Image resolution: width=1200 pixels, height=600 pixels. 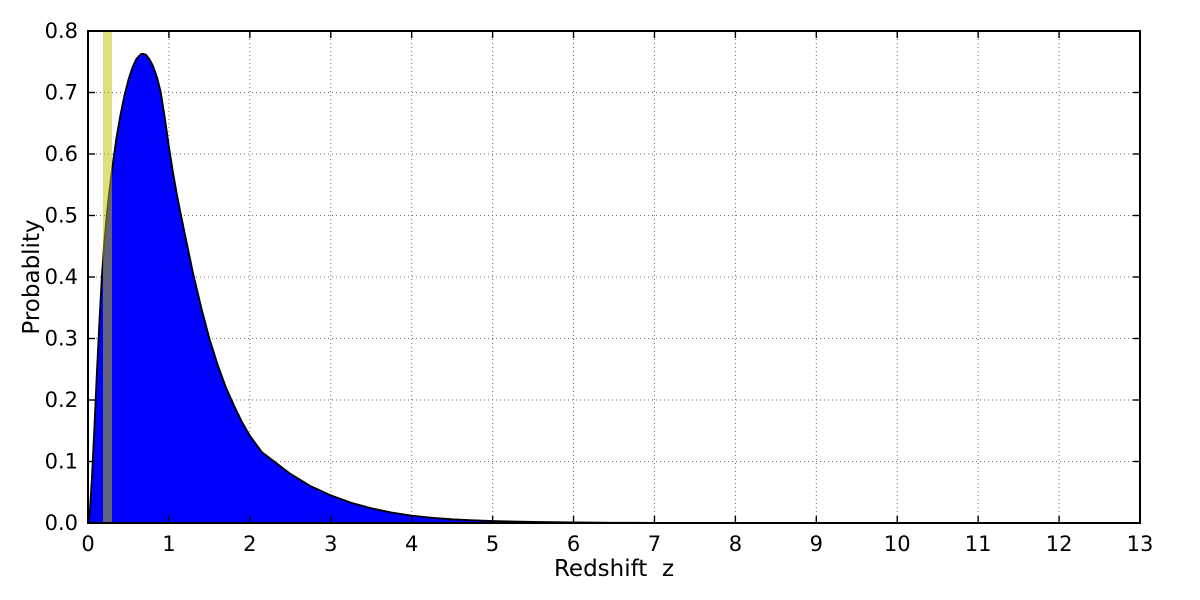 What do you see at coordinates (249, 544) in the screenshot?
I see `x-tick-label: 2` at bounding box center [249, 544].